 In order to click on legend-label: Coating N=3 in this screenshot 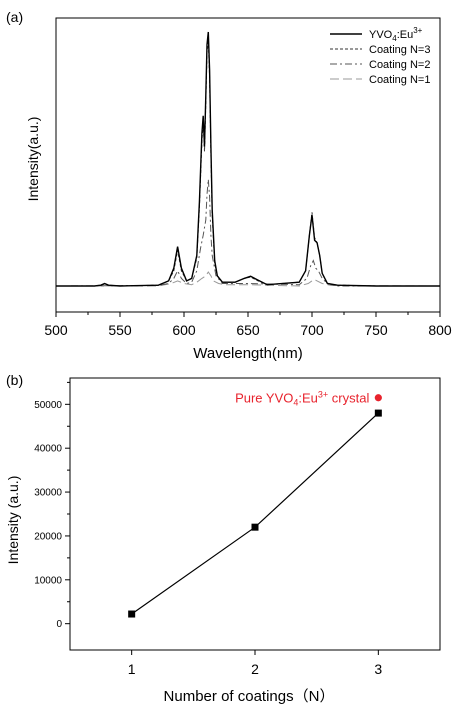, I will do `click(399, 50)`.